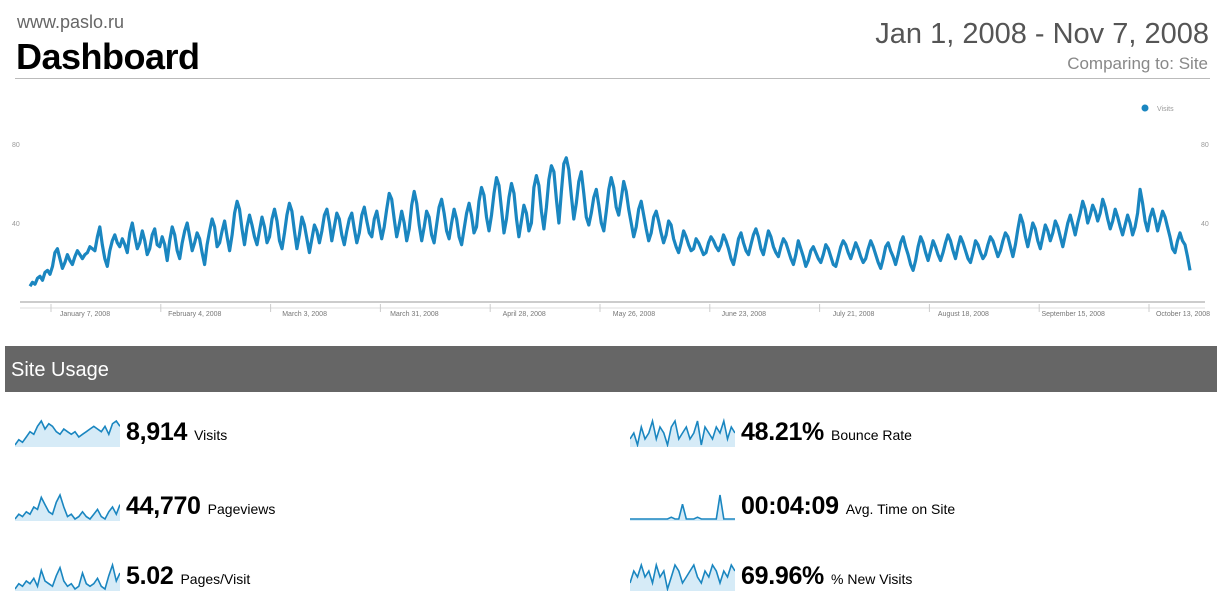 The image size is (1217, 594). What do you see at coordinates (60, 370) in the screenshot?
I see `section-title: Site Usage` at bounding box center [60, 370].